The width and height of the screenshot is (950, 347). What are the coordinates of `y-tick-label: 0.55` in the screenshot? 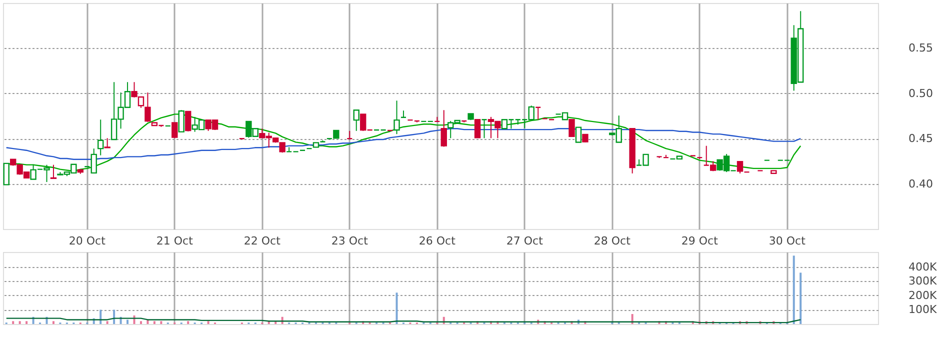 It's located at (920, 48).